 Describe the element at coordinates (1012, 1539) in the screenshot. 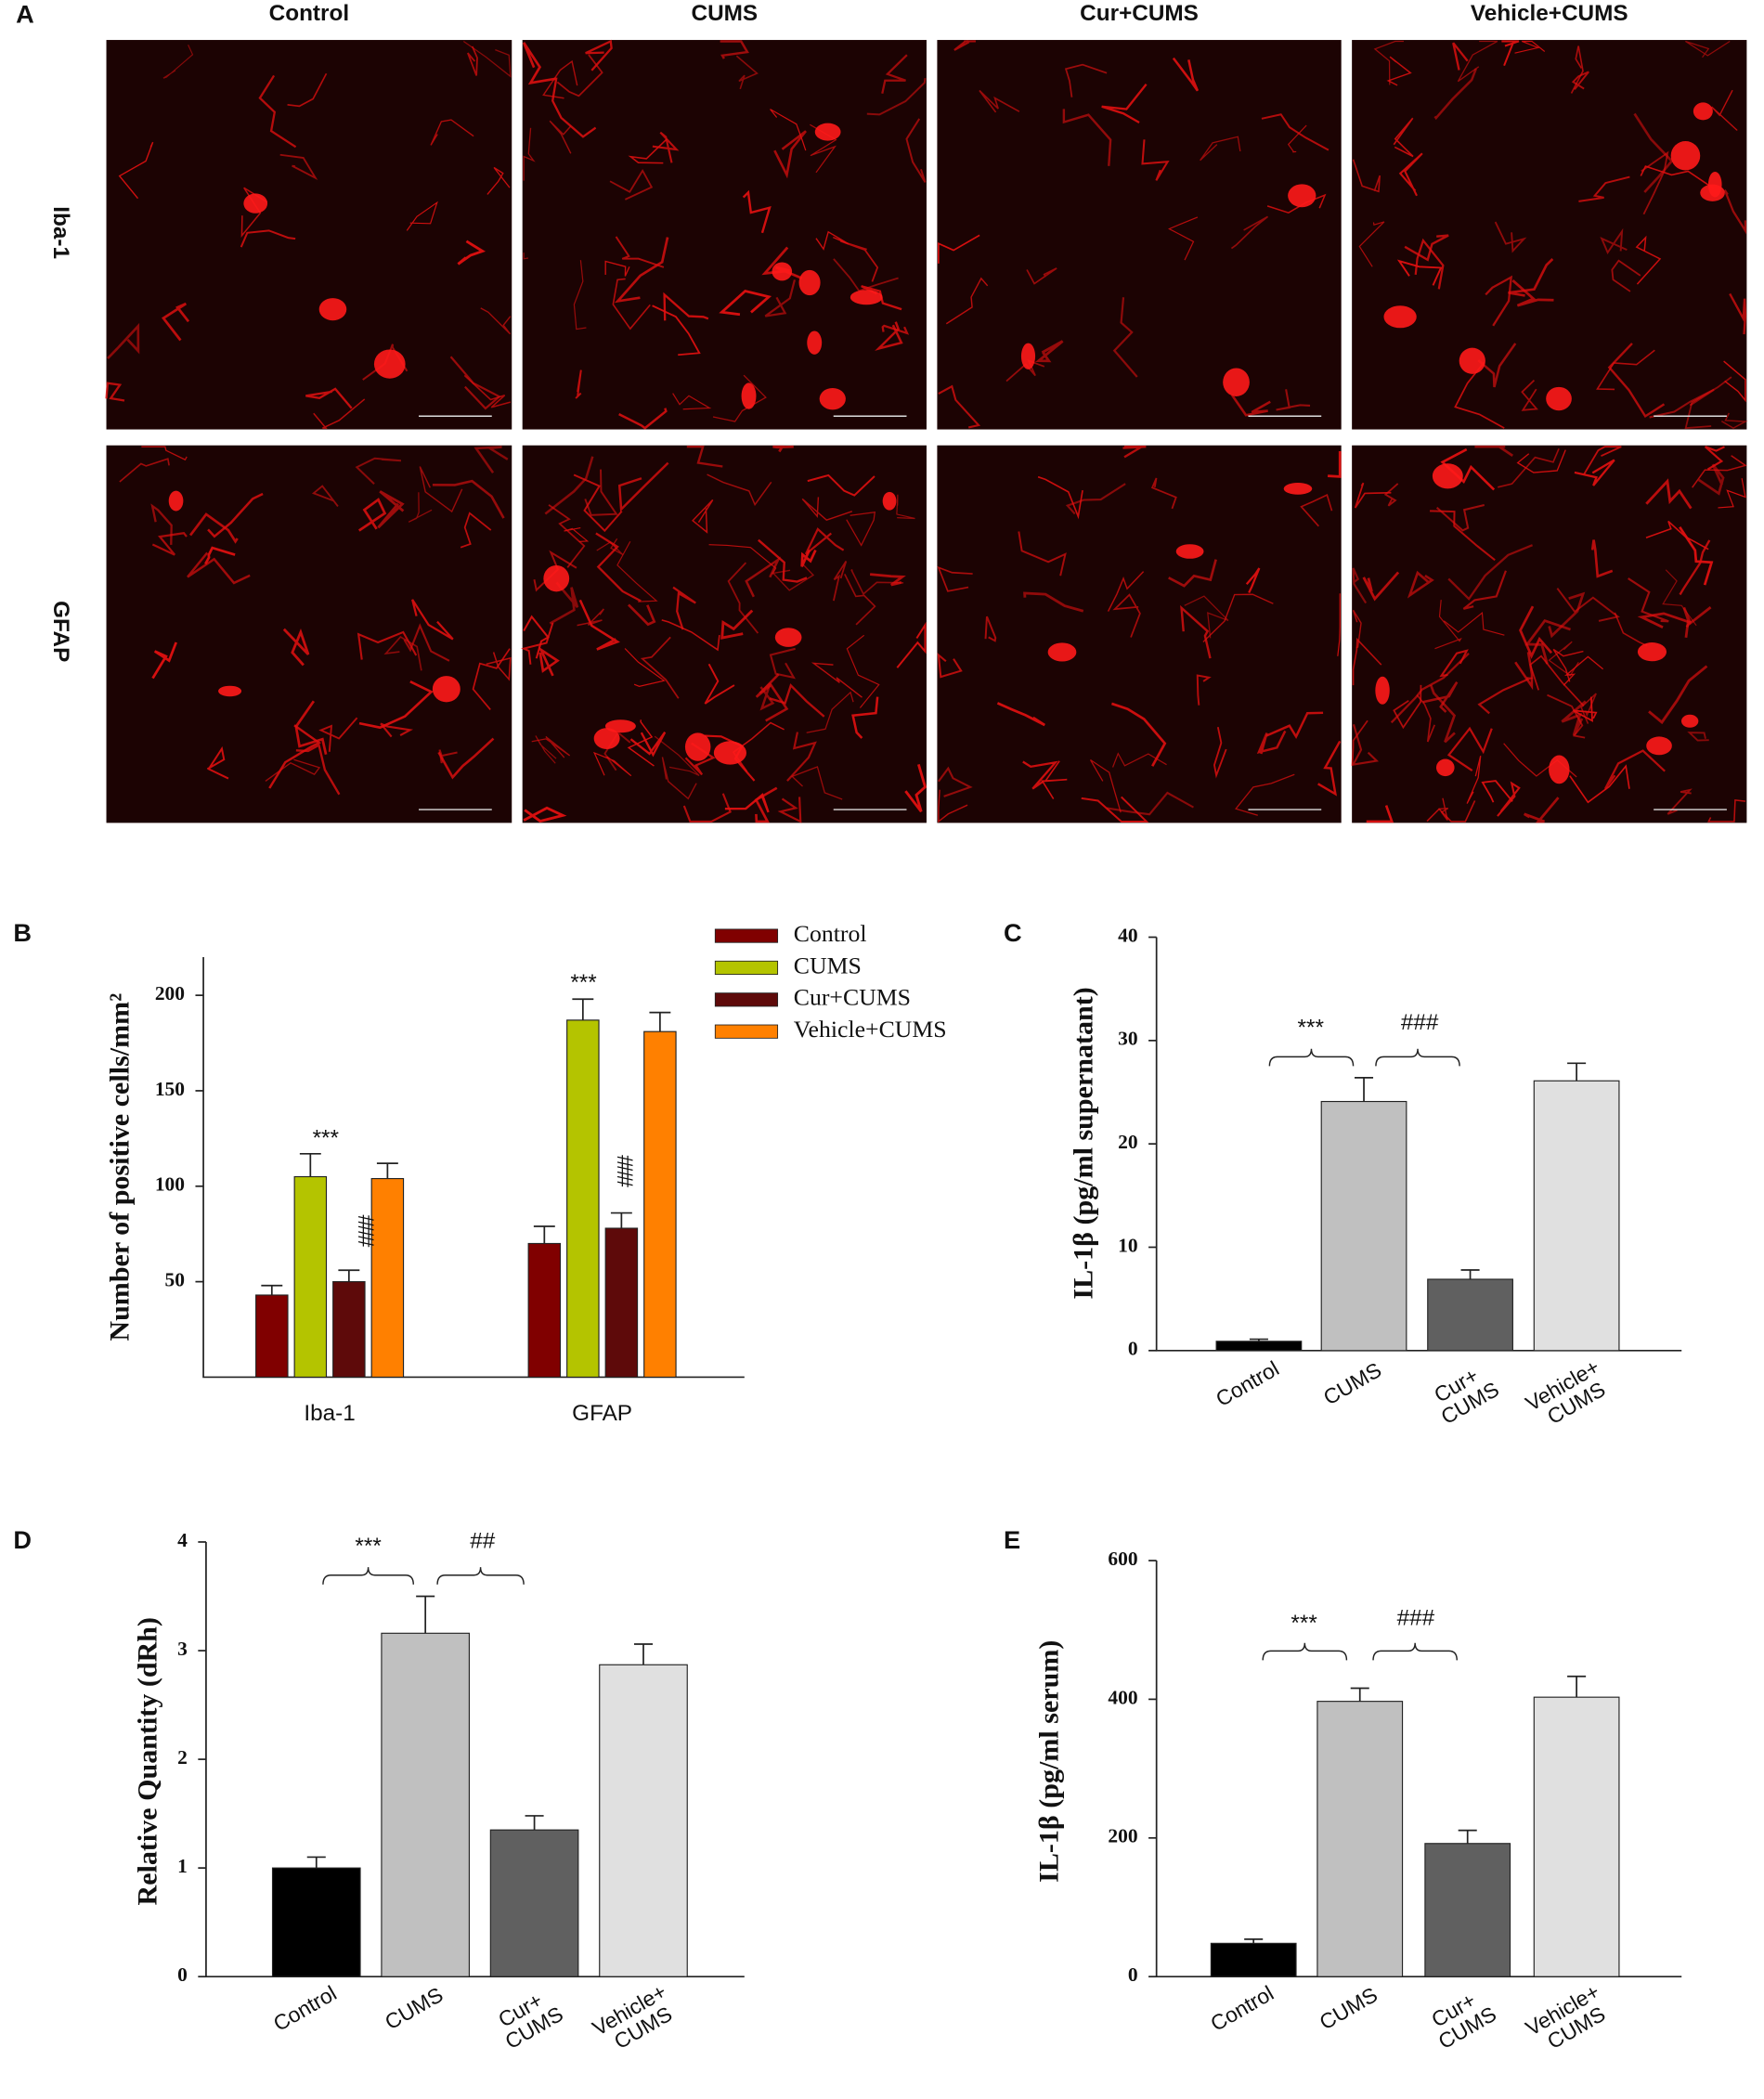

I see `panel-letter: E` at that location.